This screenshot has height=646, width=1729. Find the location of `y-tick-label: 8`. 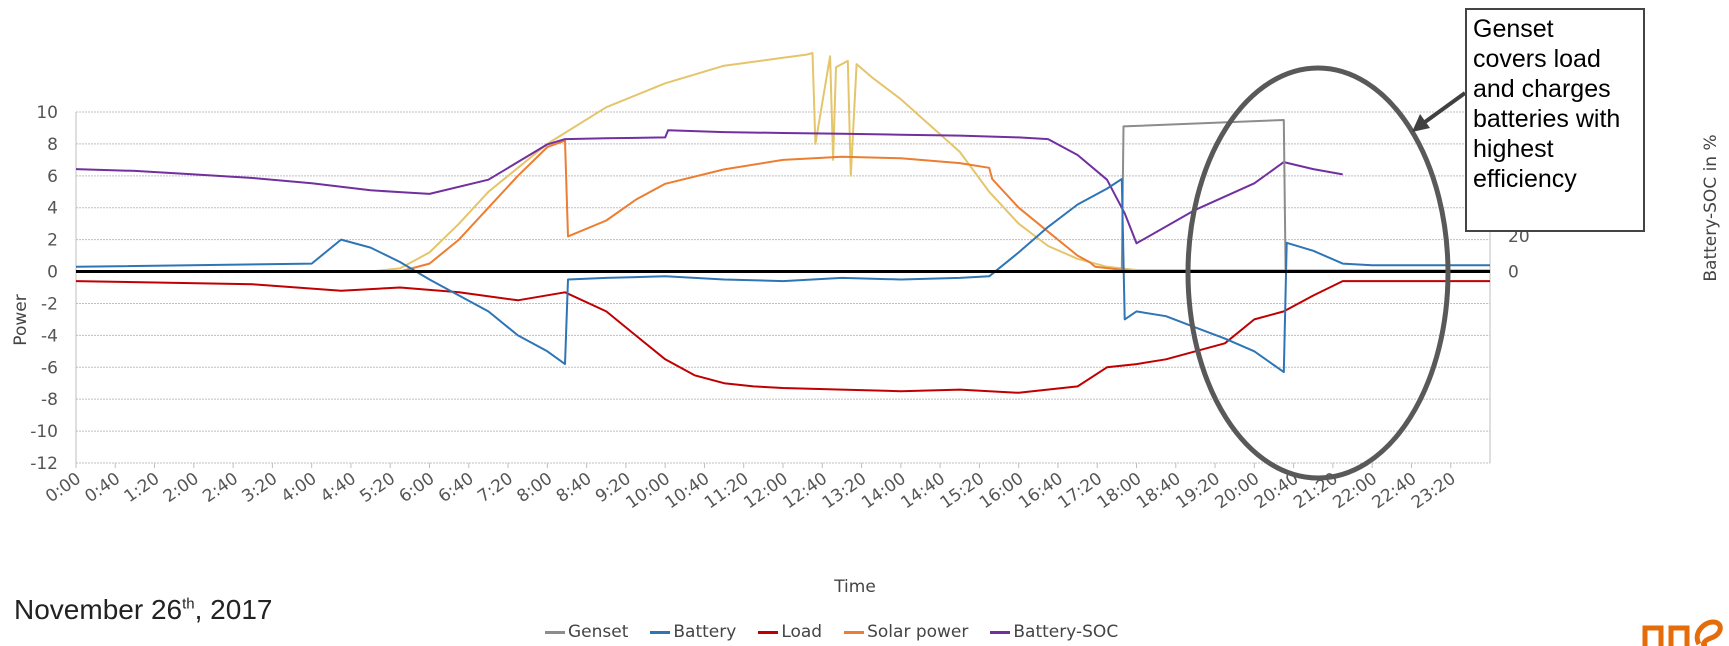

y-tick-label: 8 is located at coordinates (52, 145).